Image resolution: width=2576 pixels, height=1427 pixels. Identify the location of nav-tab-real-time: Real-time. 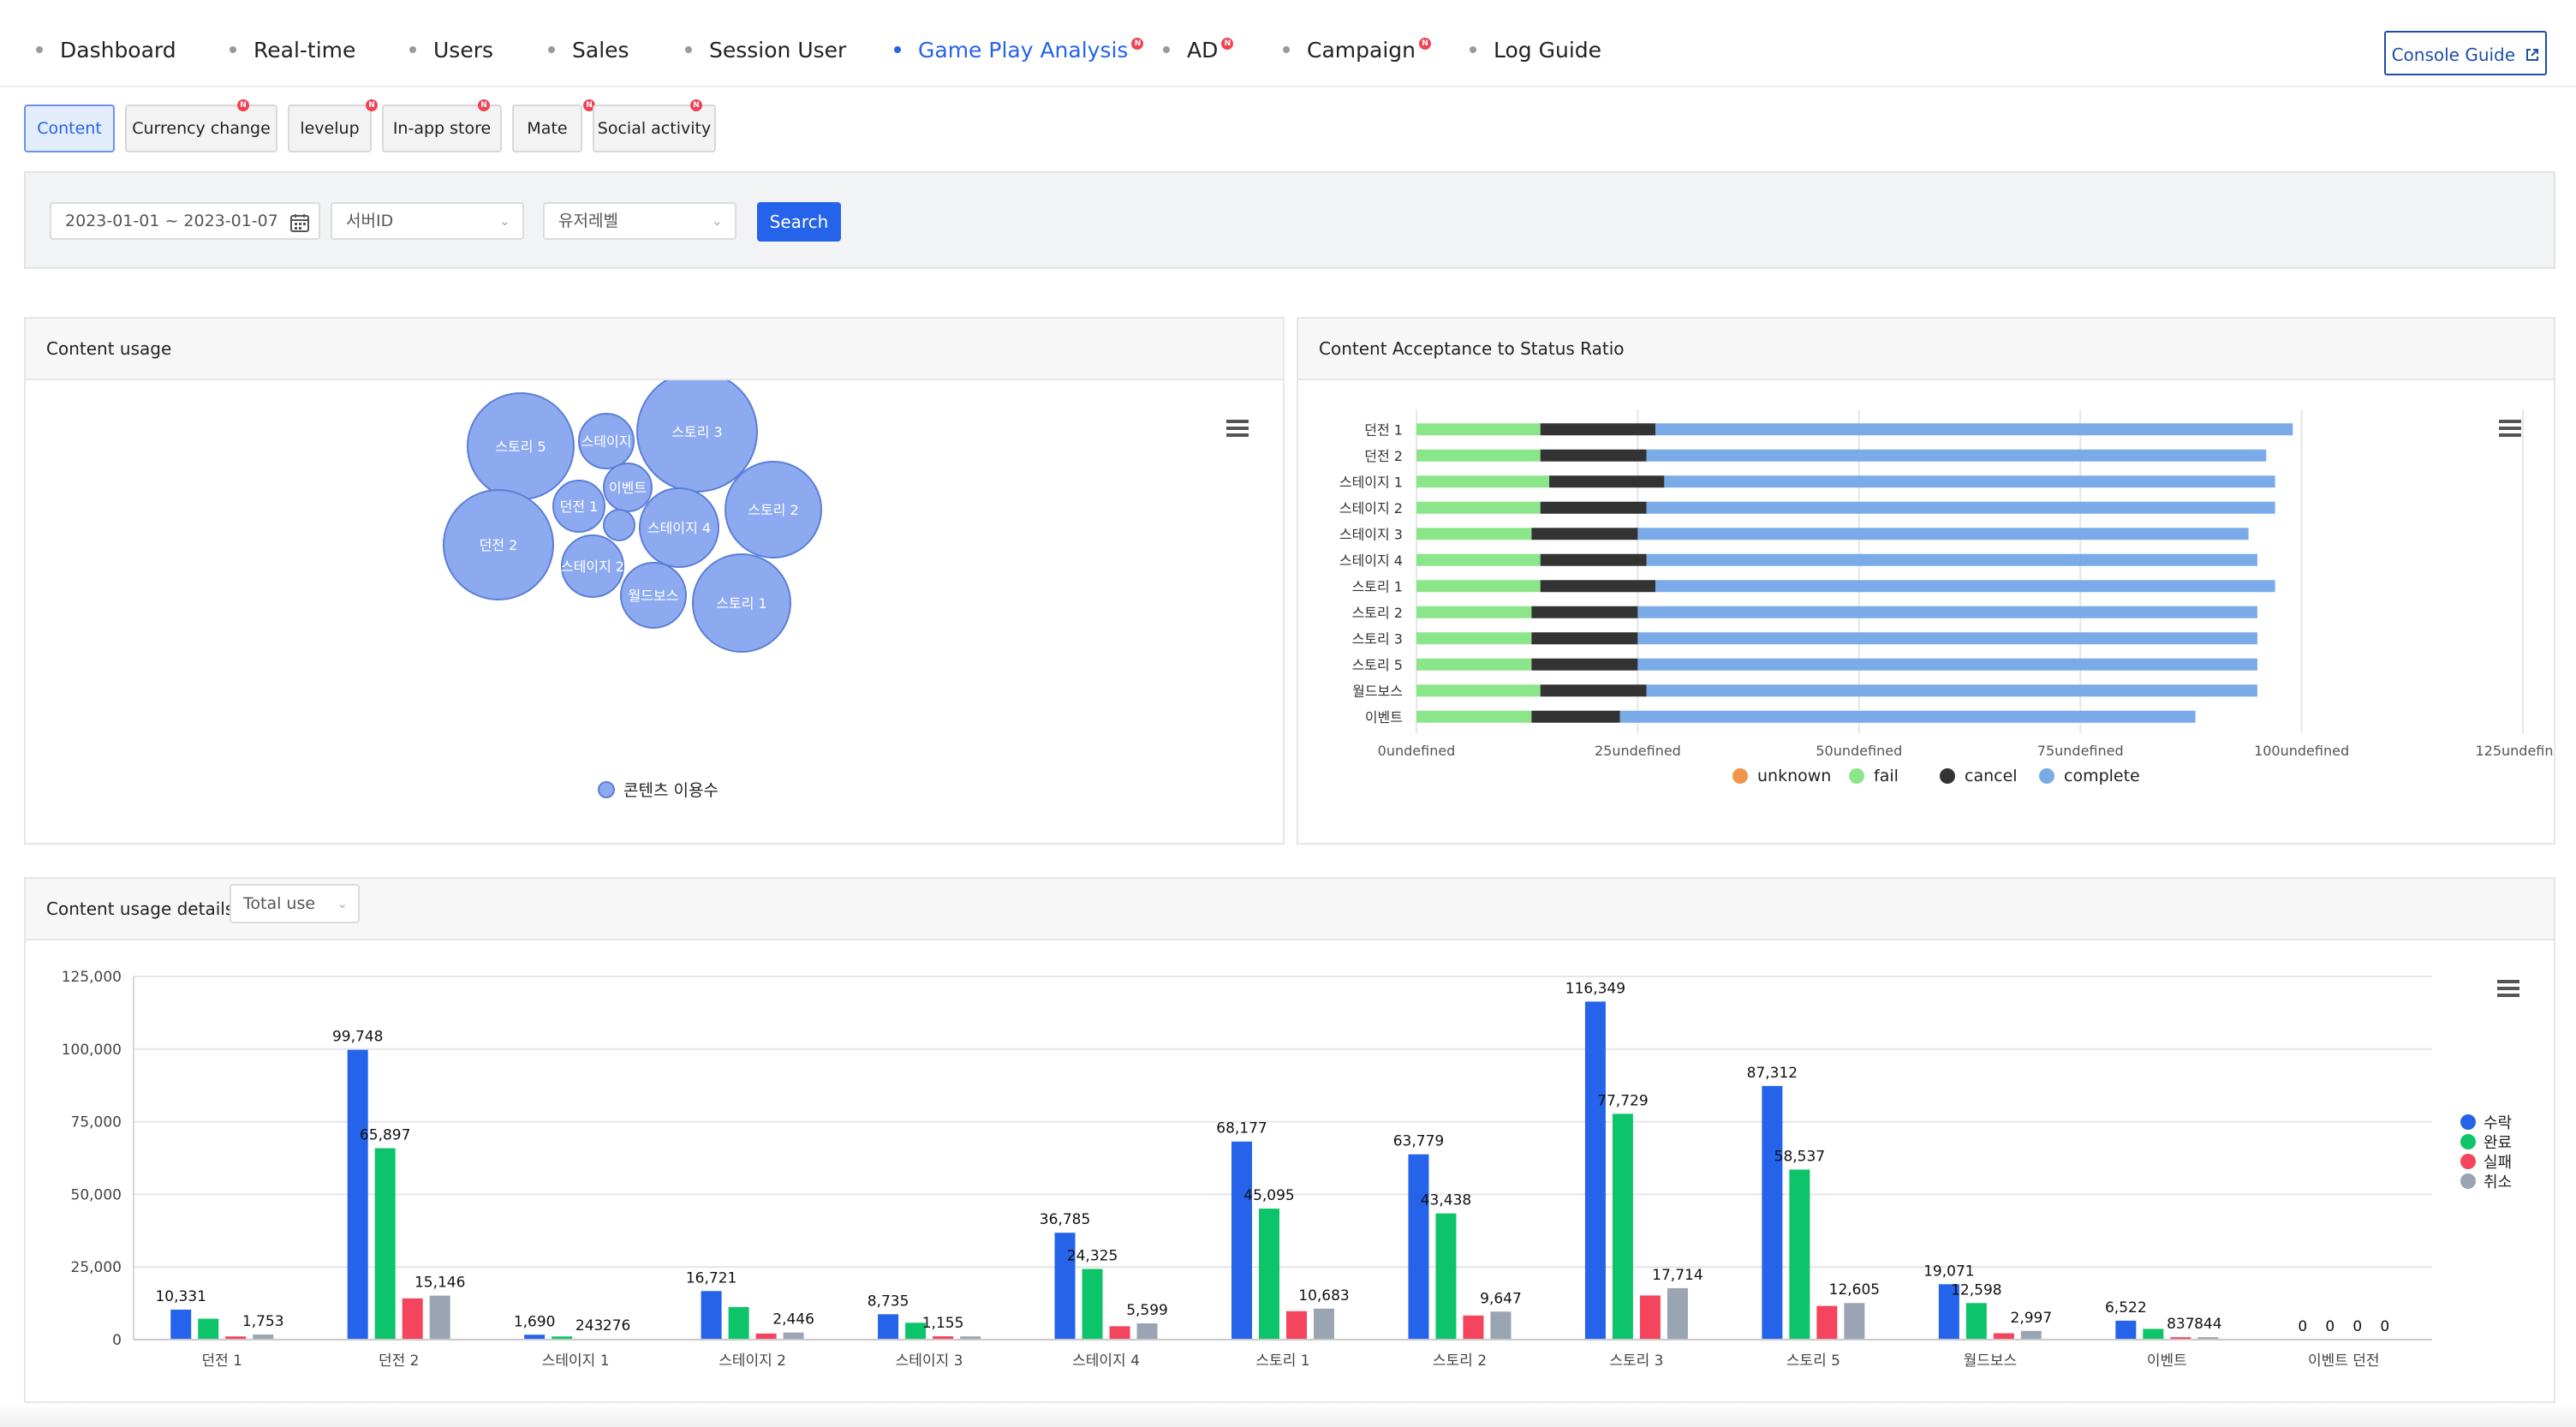
(292, 51).